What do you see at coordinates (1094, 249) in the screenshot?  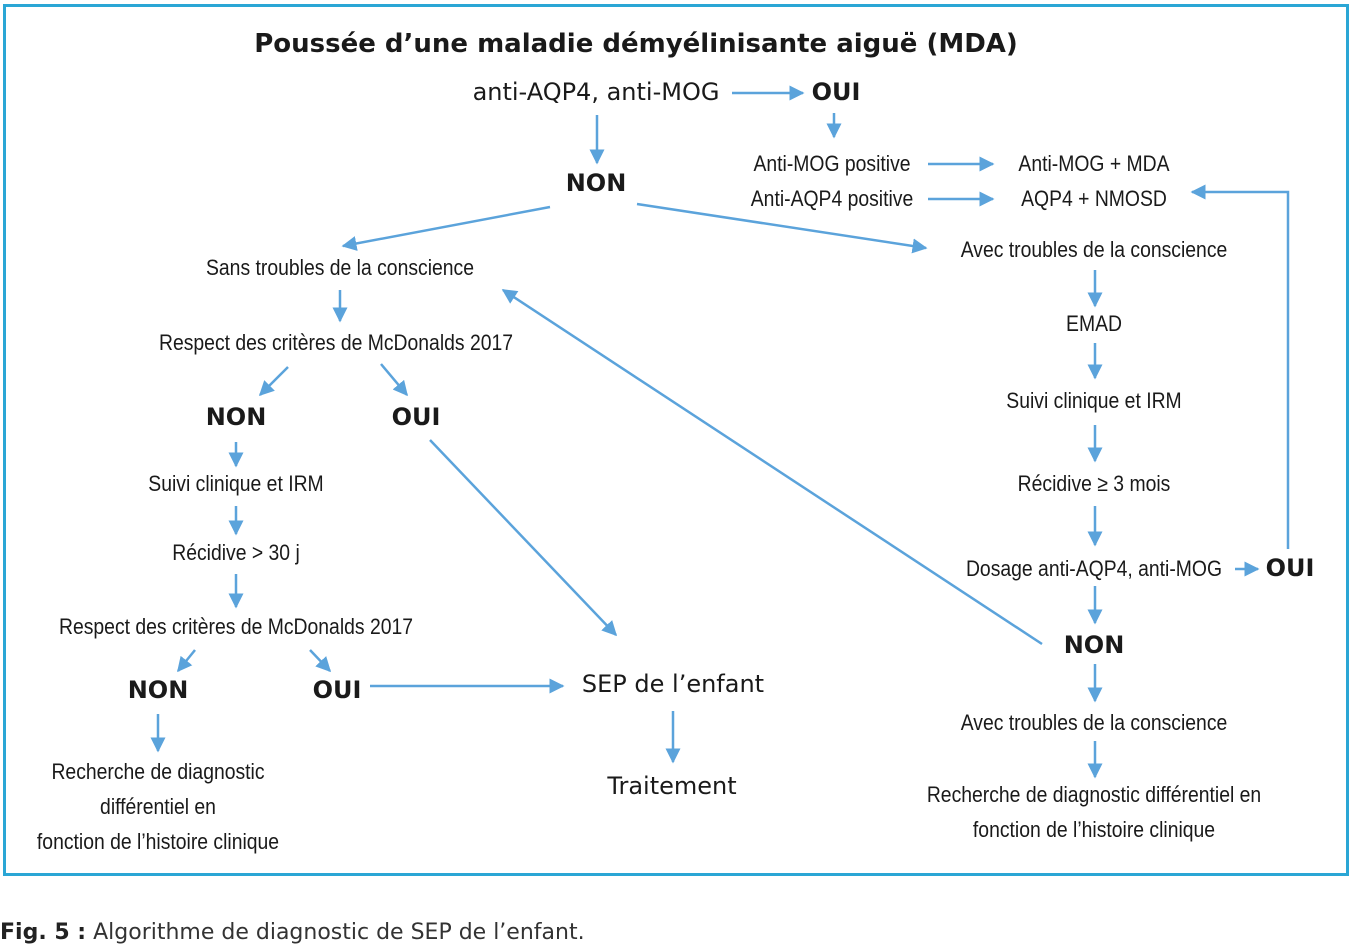 I see `right-start: Avec troubles de la conscience` at bounding box center [1094, 249].